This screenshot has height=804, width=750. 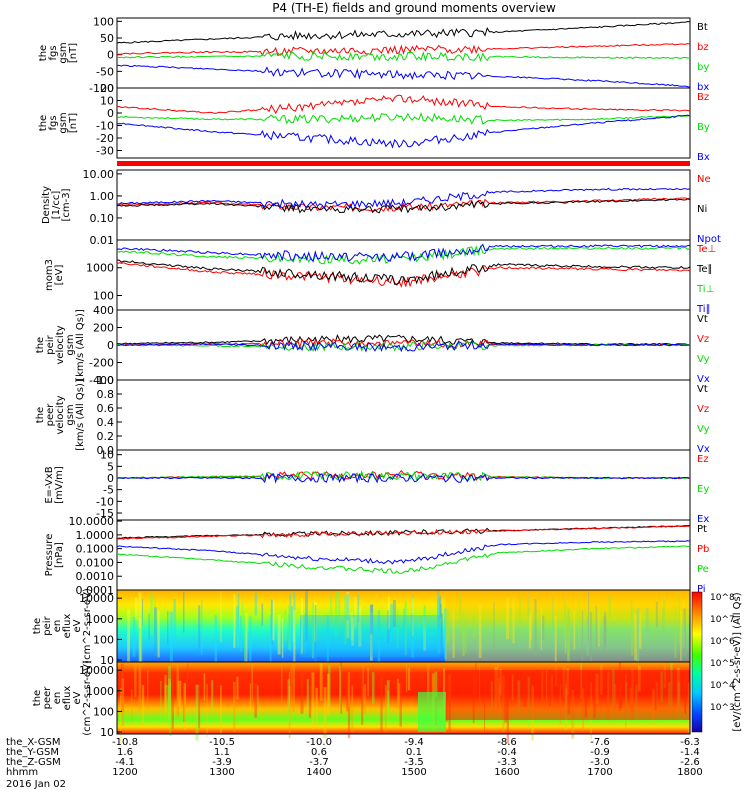 What do you see at coordinates (103, 21) in the screenshot?
I see `y-tick-label: 100` at bounding box center [103, 21].